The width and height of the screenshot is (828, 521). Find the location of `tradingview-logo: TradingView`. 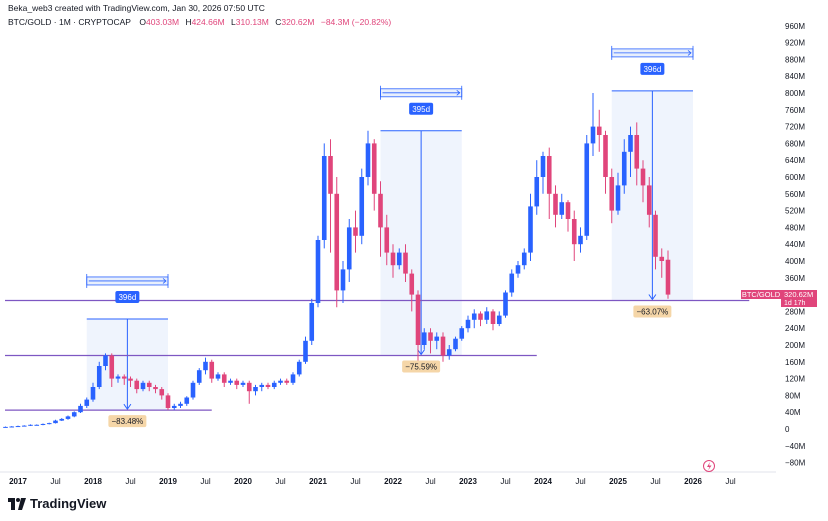

tradingview-logo: TradingView is located at coordinates (57, 503).